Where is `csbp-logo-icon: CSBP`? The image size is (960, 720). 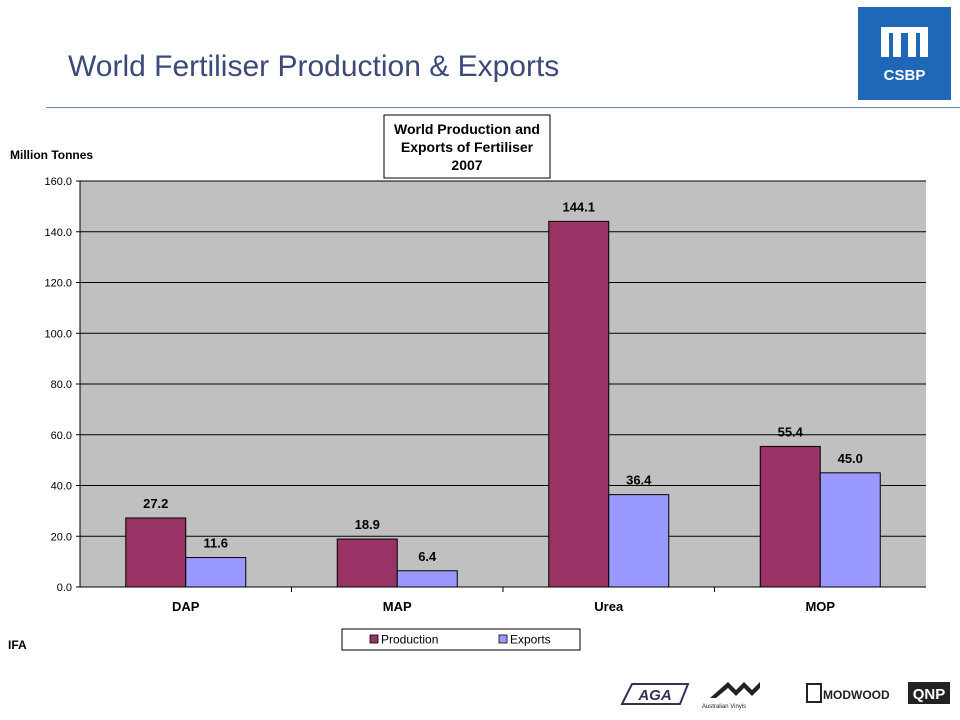
csbp-logo-icon: CSBP is located at coordinates (904, 55).